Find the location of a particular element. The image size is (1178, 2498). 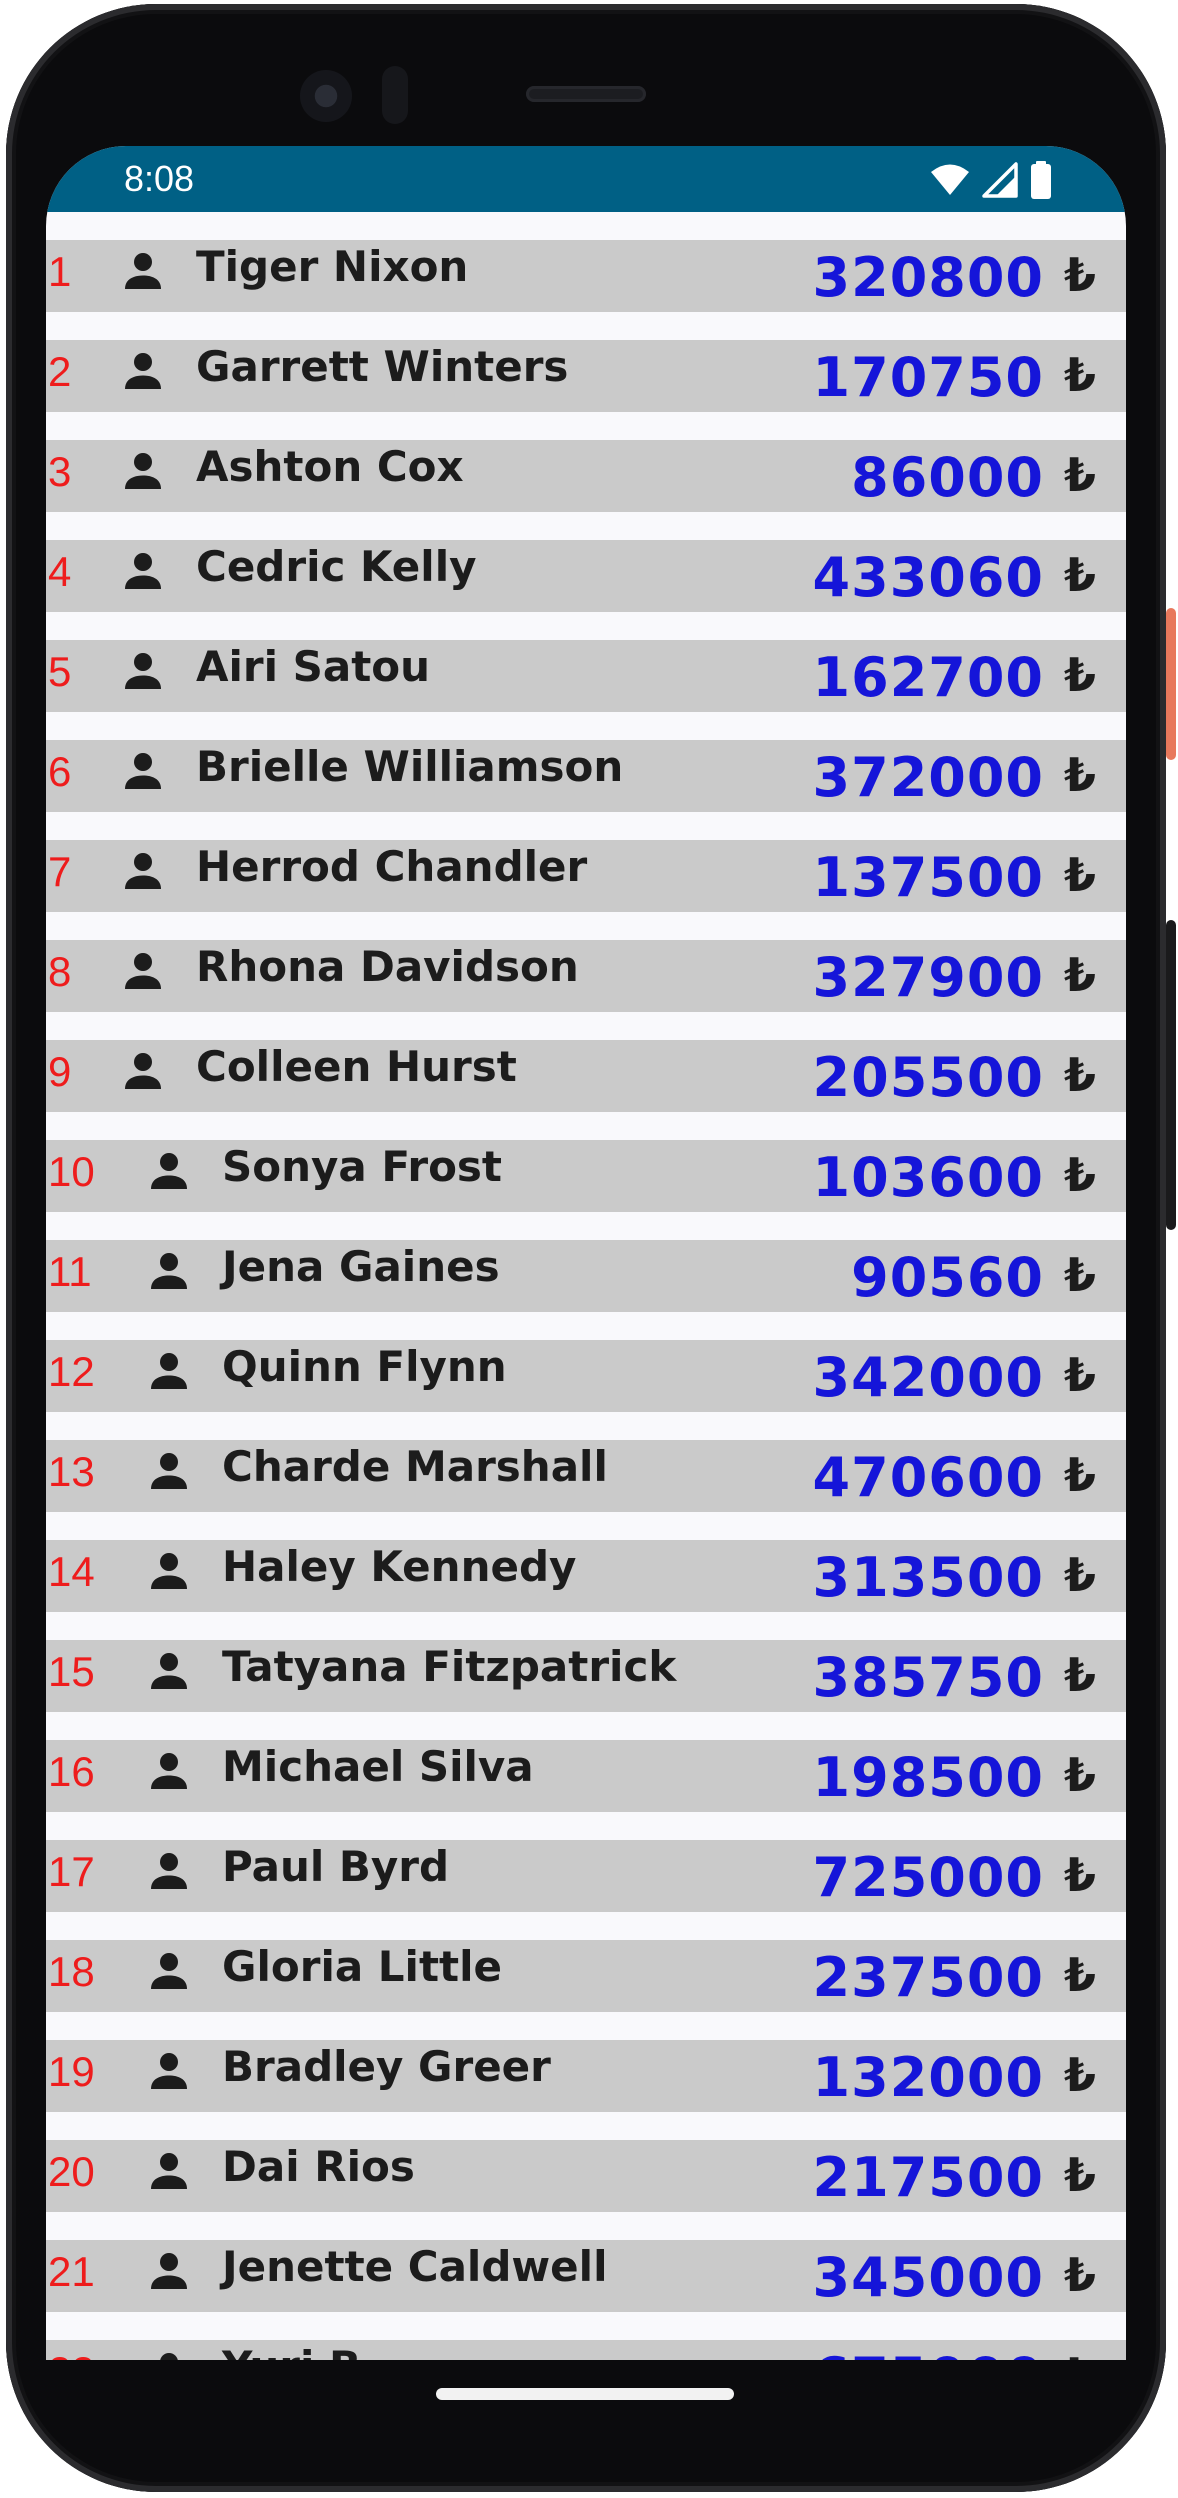

row-index: 14 is located at coordinates (71, 1571).